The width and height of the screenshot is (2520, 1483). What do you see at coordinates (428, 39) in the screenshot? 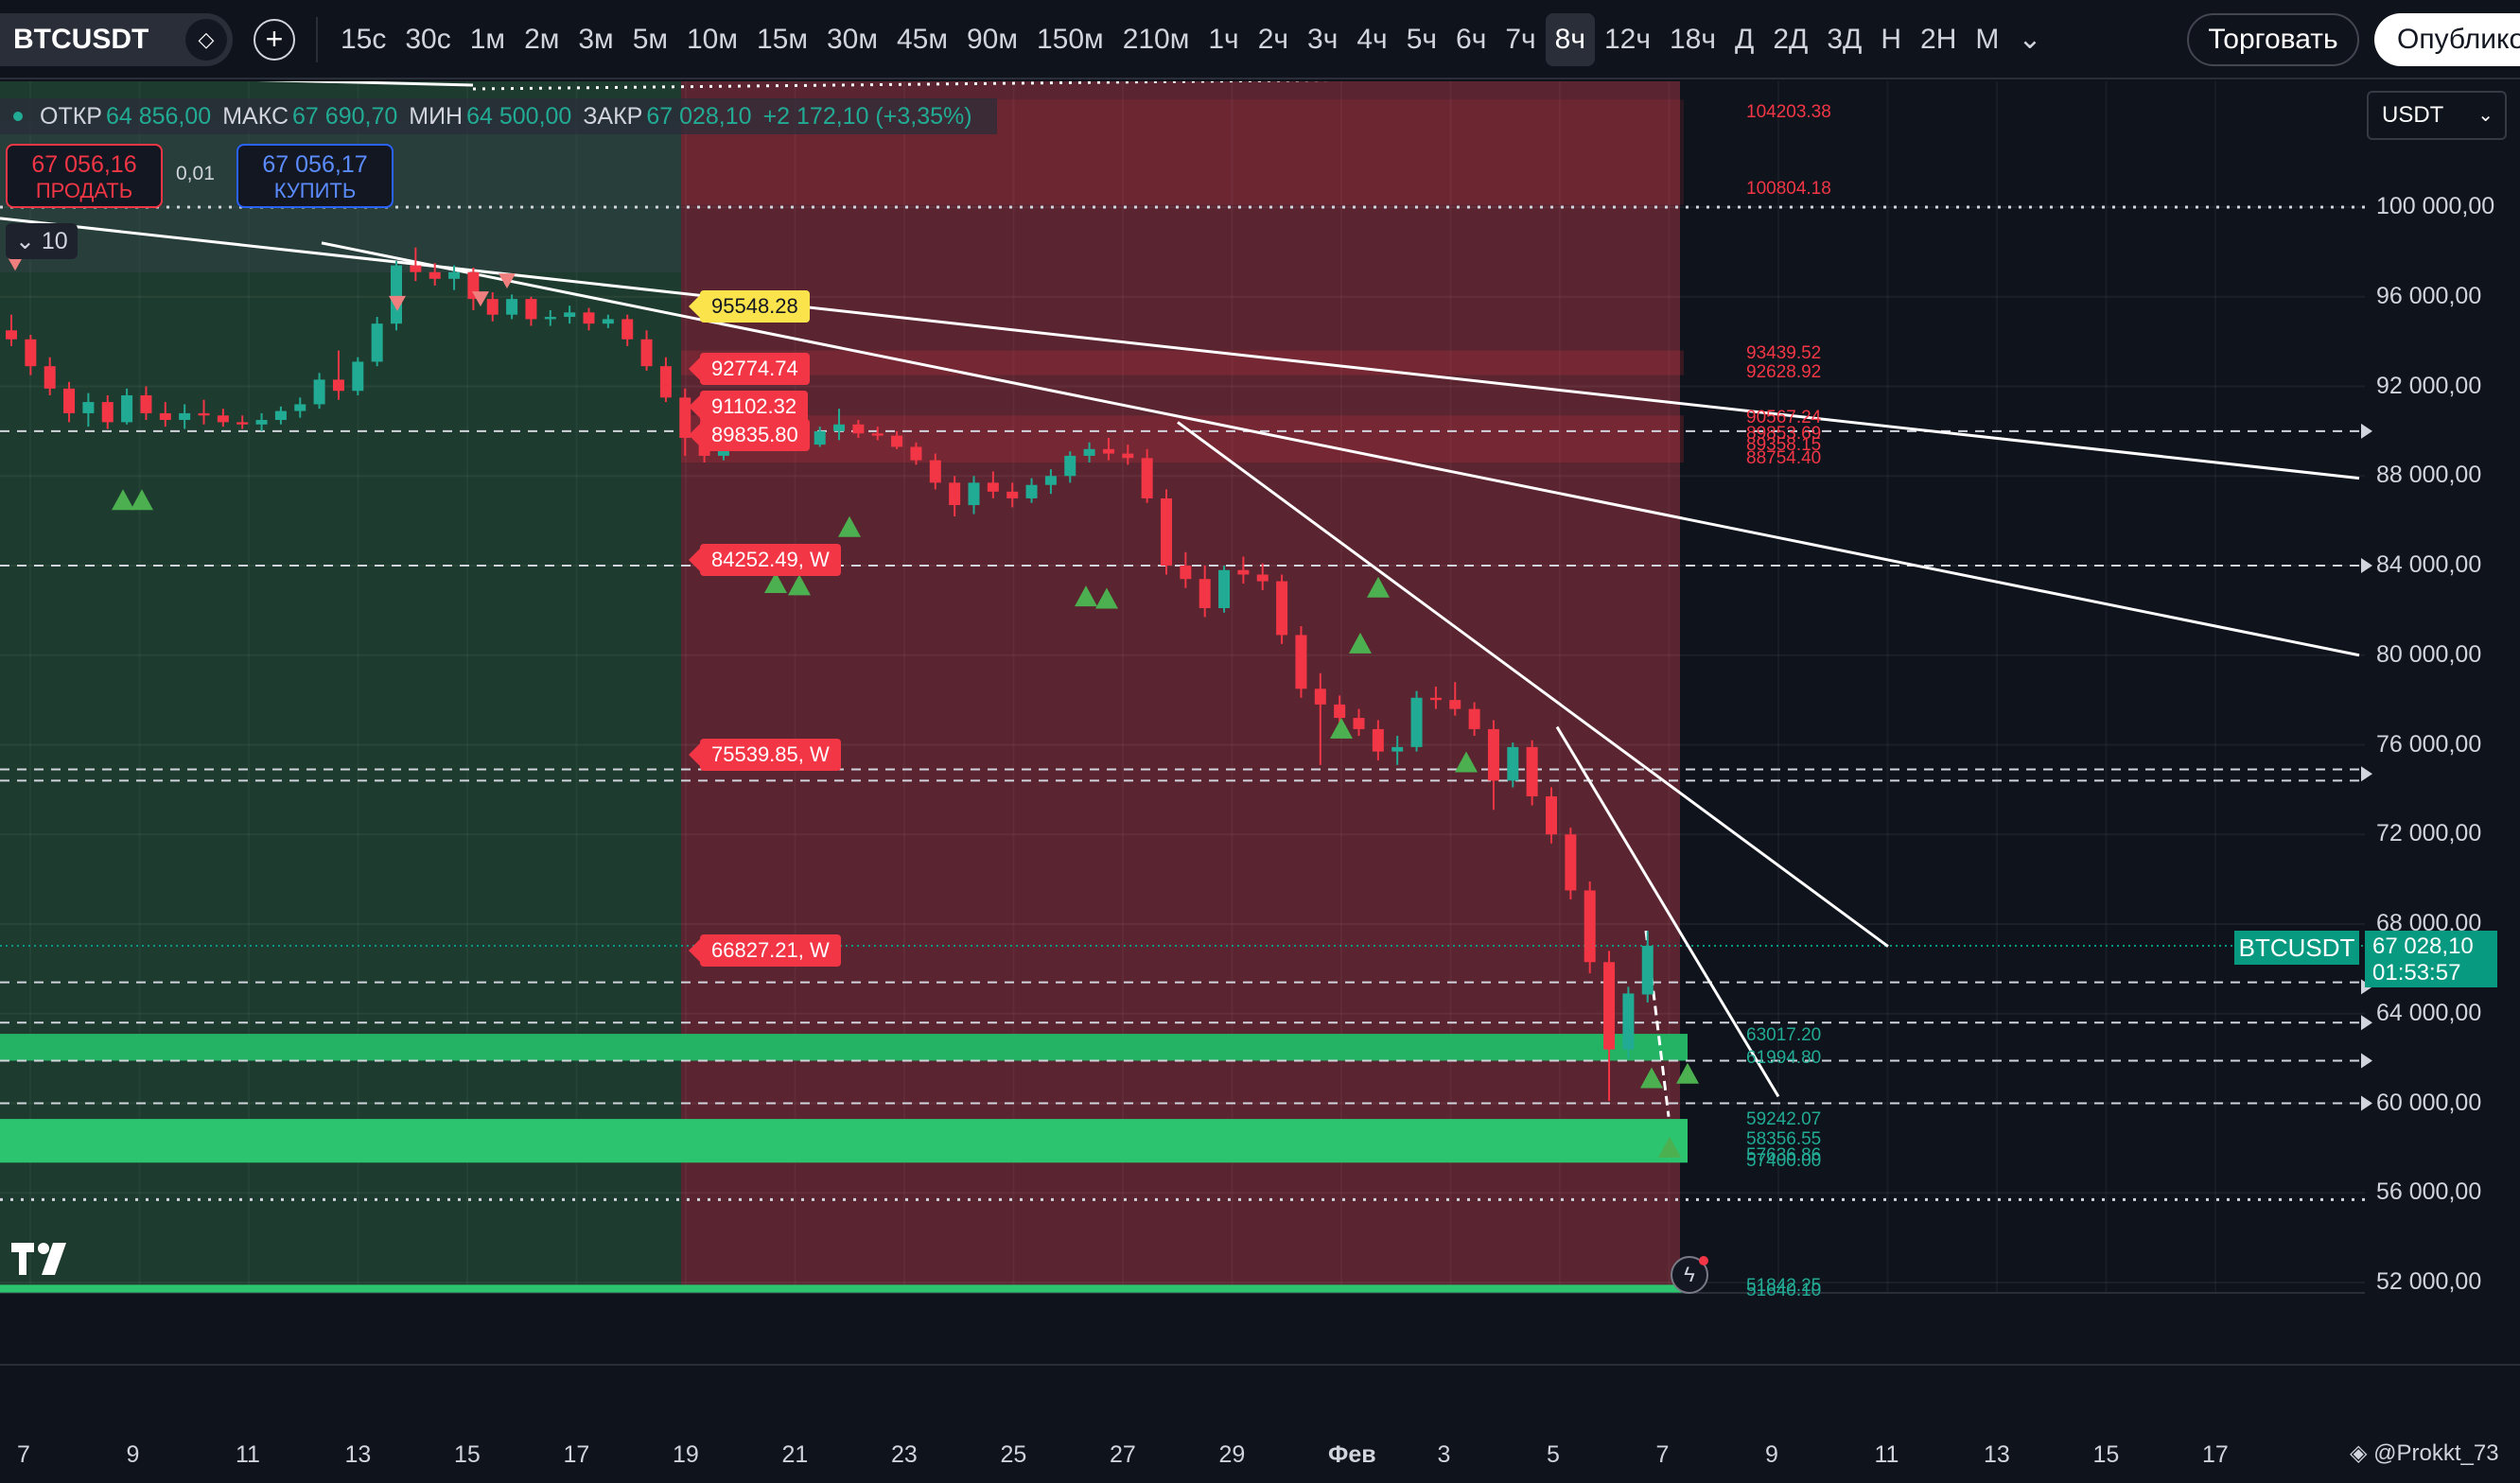
I see `timeframe-1: 30с` at bounding box center [428, 39].